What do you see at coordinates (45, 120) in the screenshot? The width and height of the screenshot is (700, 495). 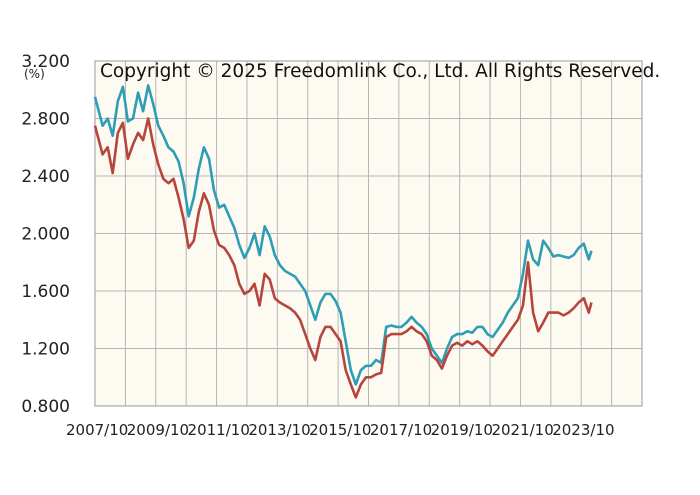 I see `y-tick-label: 2.800` at bounding box center [45, 120].